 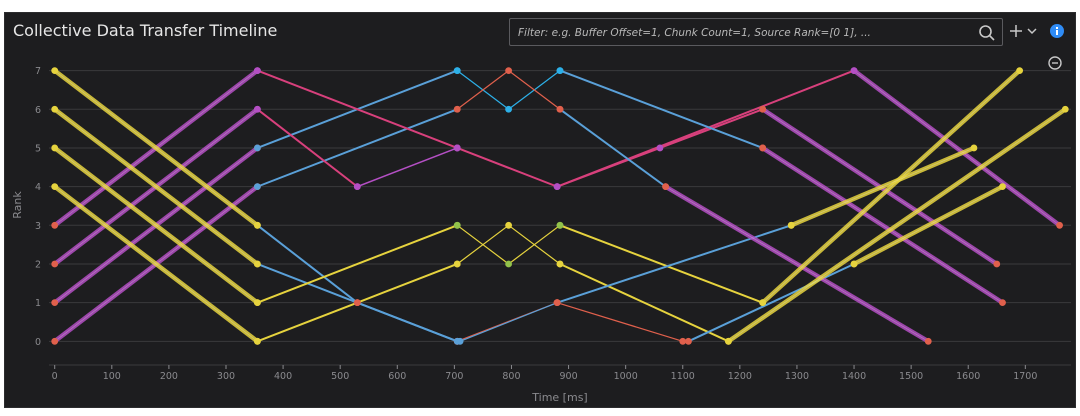 I want to click on x-tick-label-600: 600, so click(x=397, y=376).